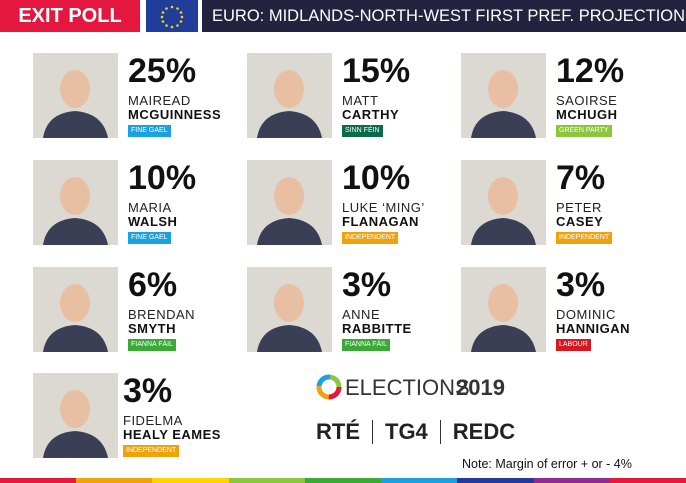 Image resolution: width=686 pixels, height=483 pixels. Describe the element at coordinates (581, 178) in the screenshot. I see `percent: 7%` at that location.